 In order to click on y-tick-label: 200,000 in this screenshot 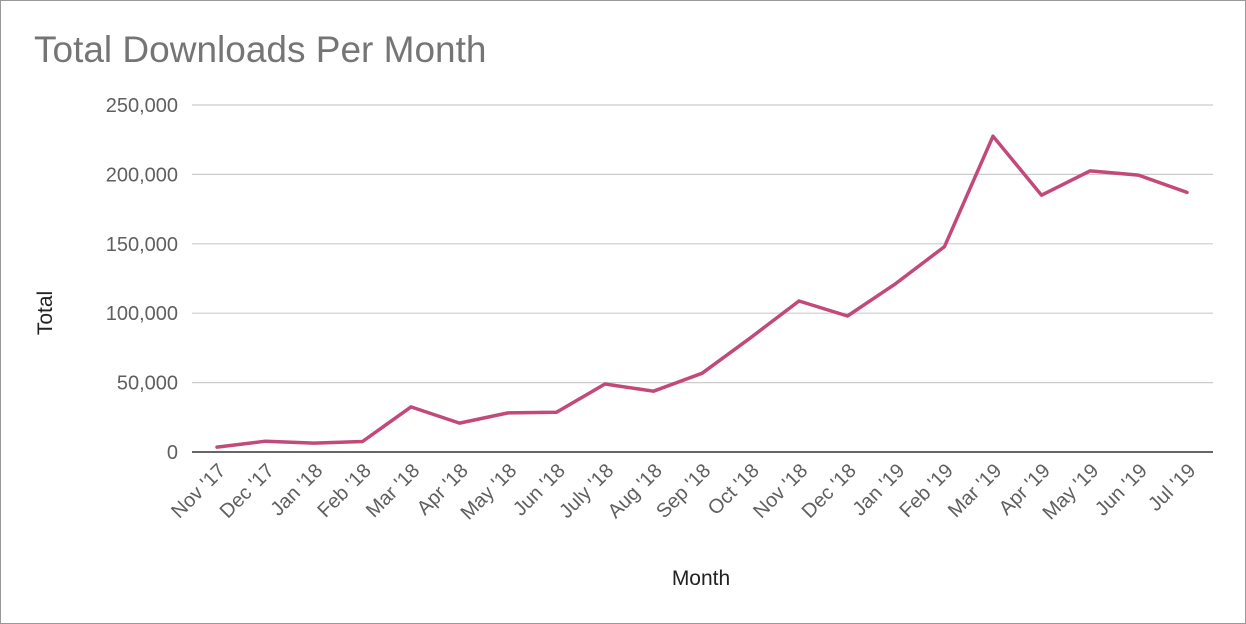, I will do `click(142, 175)`.